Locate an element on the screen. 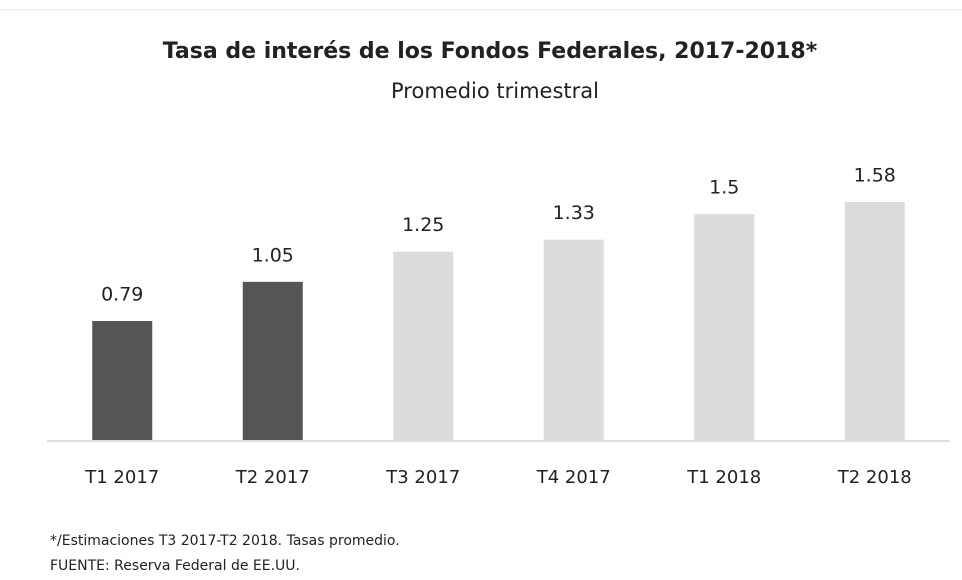 The height and width of the screenshot is (580, 962). source: FUENTE: Reserva Federal de EE.UU. is located at coordinates (175, 566).